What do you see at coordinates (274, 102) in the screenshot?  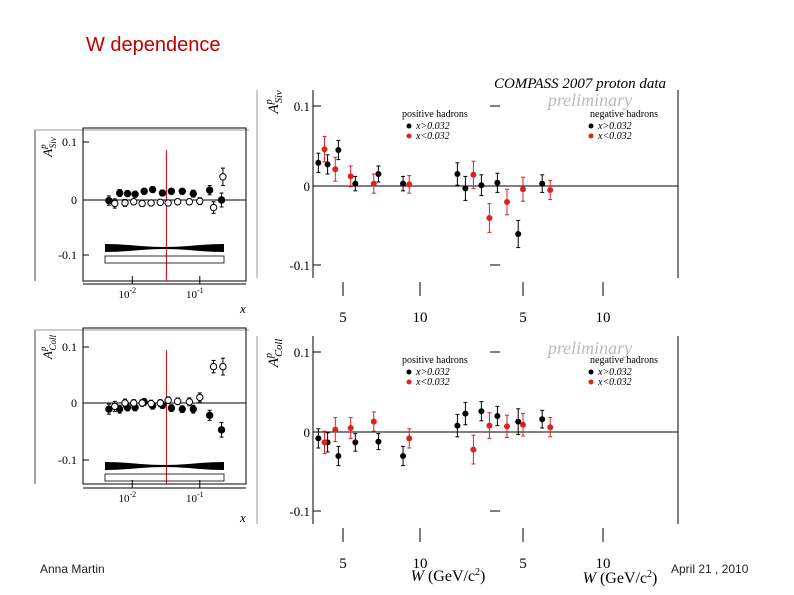 I see `right-panel-0-ylabel: ApSiv` at bounding box center [274, 102].